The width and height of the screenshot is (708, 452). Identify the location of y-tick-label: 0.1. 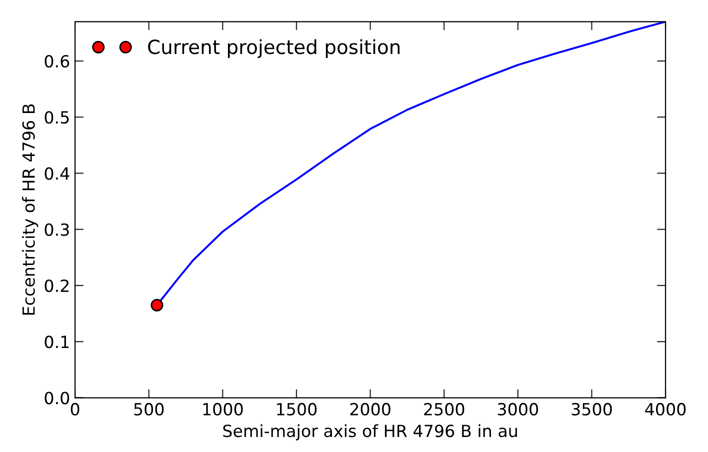
(56, 342).